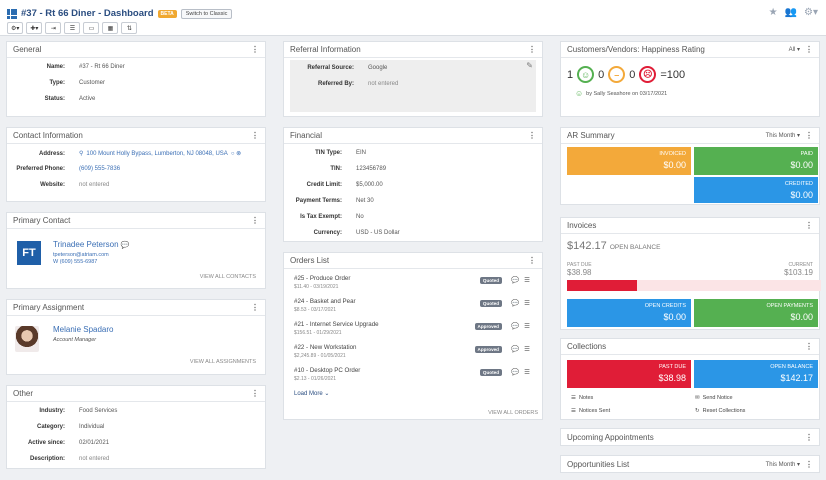 The height and width of the screenshot is (480, 826). Describe the element at coordinates (791, 12) in the screenshot. I see `users-icon: 👥` at that location.